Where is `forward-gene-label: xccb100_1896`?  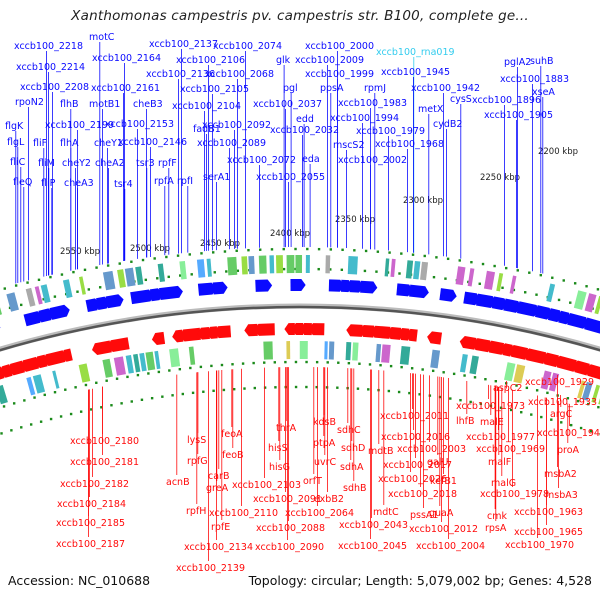 forward-gene-label: xccb100_1896 is located at coordinates (506, 100).